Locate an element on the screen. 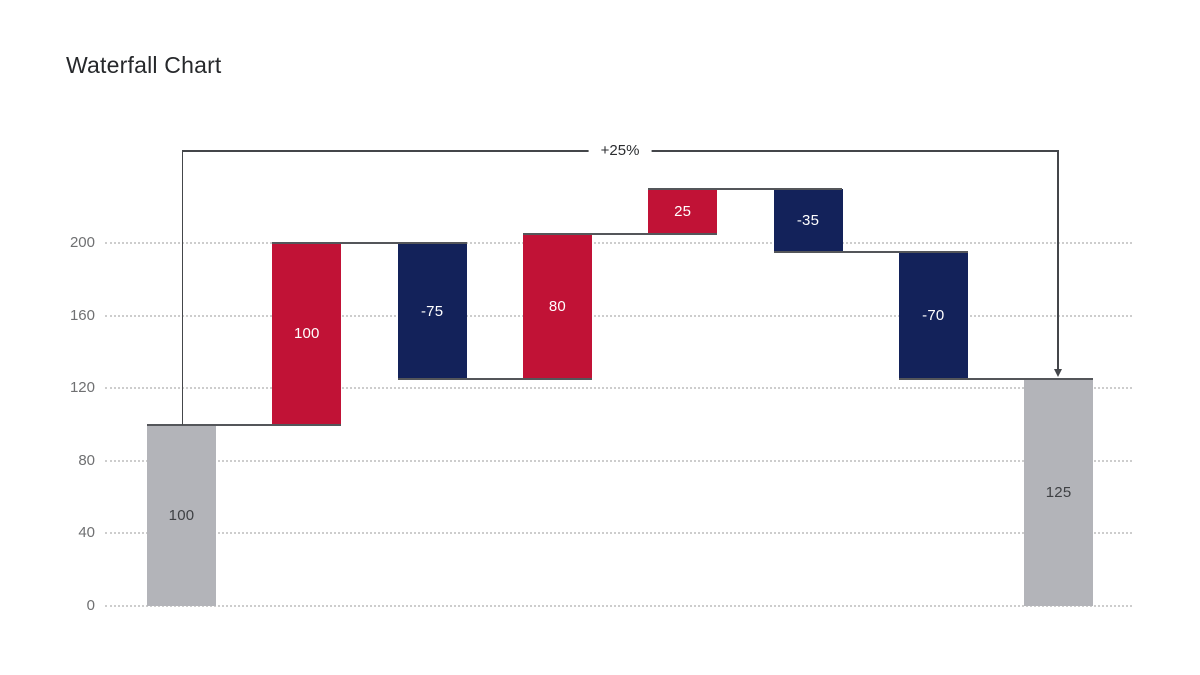 This screenshot has width=1200, height=675. bar-label: 80 is located at coordinates (557, 307).